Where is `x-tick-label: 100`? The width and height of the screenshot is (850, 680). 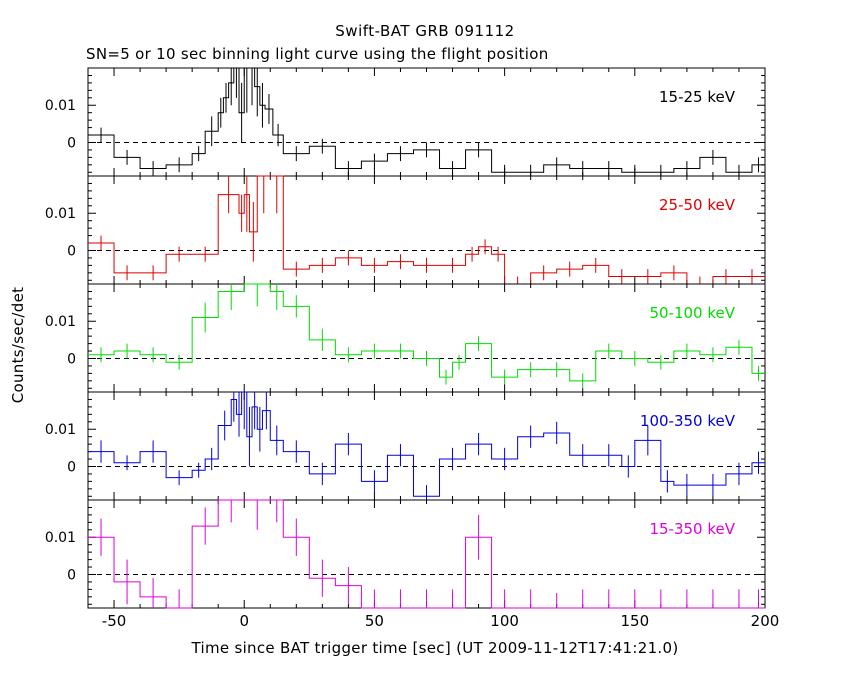
x-tick-label: 100 is located at coordinates (504, 621).